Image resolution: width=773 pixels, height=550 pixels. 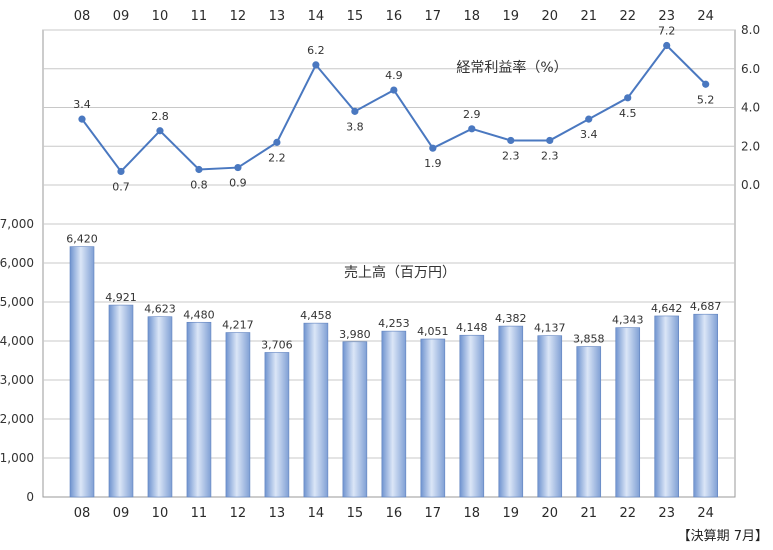 I want to click on bar-y-tick-label: 7,000, so click(x=17, y=224).